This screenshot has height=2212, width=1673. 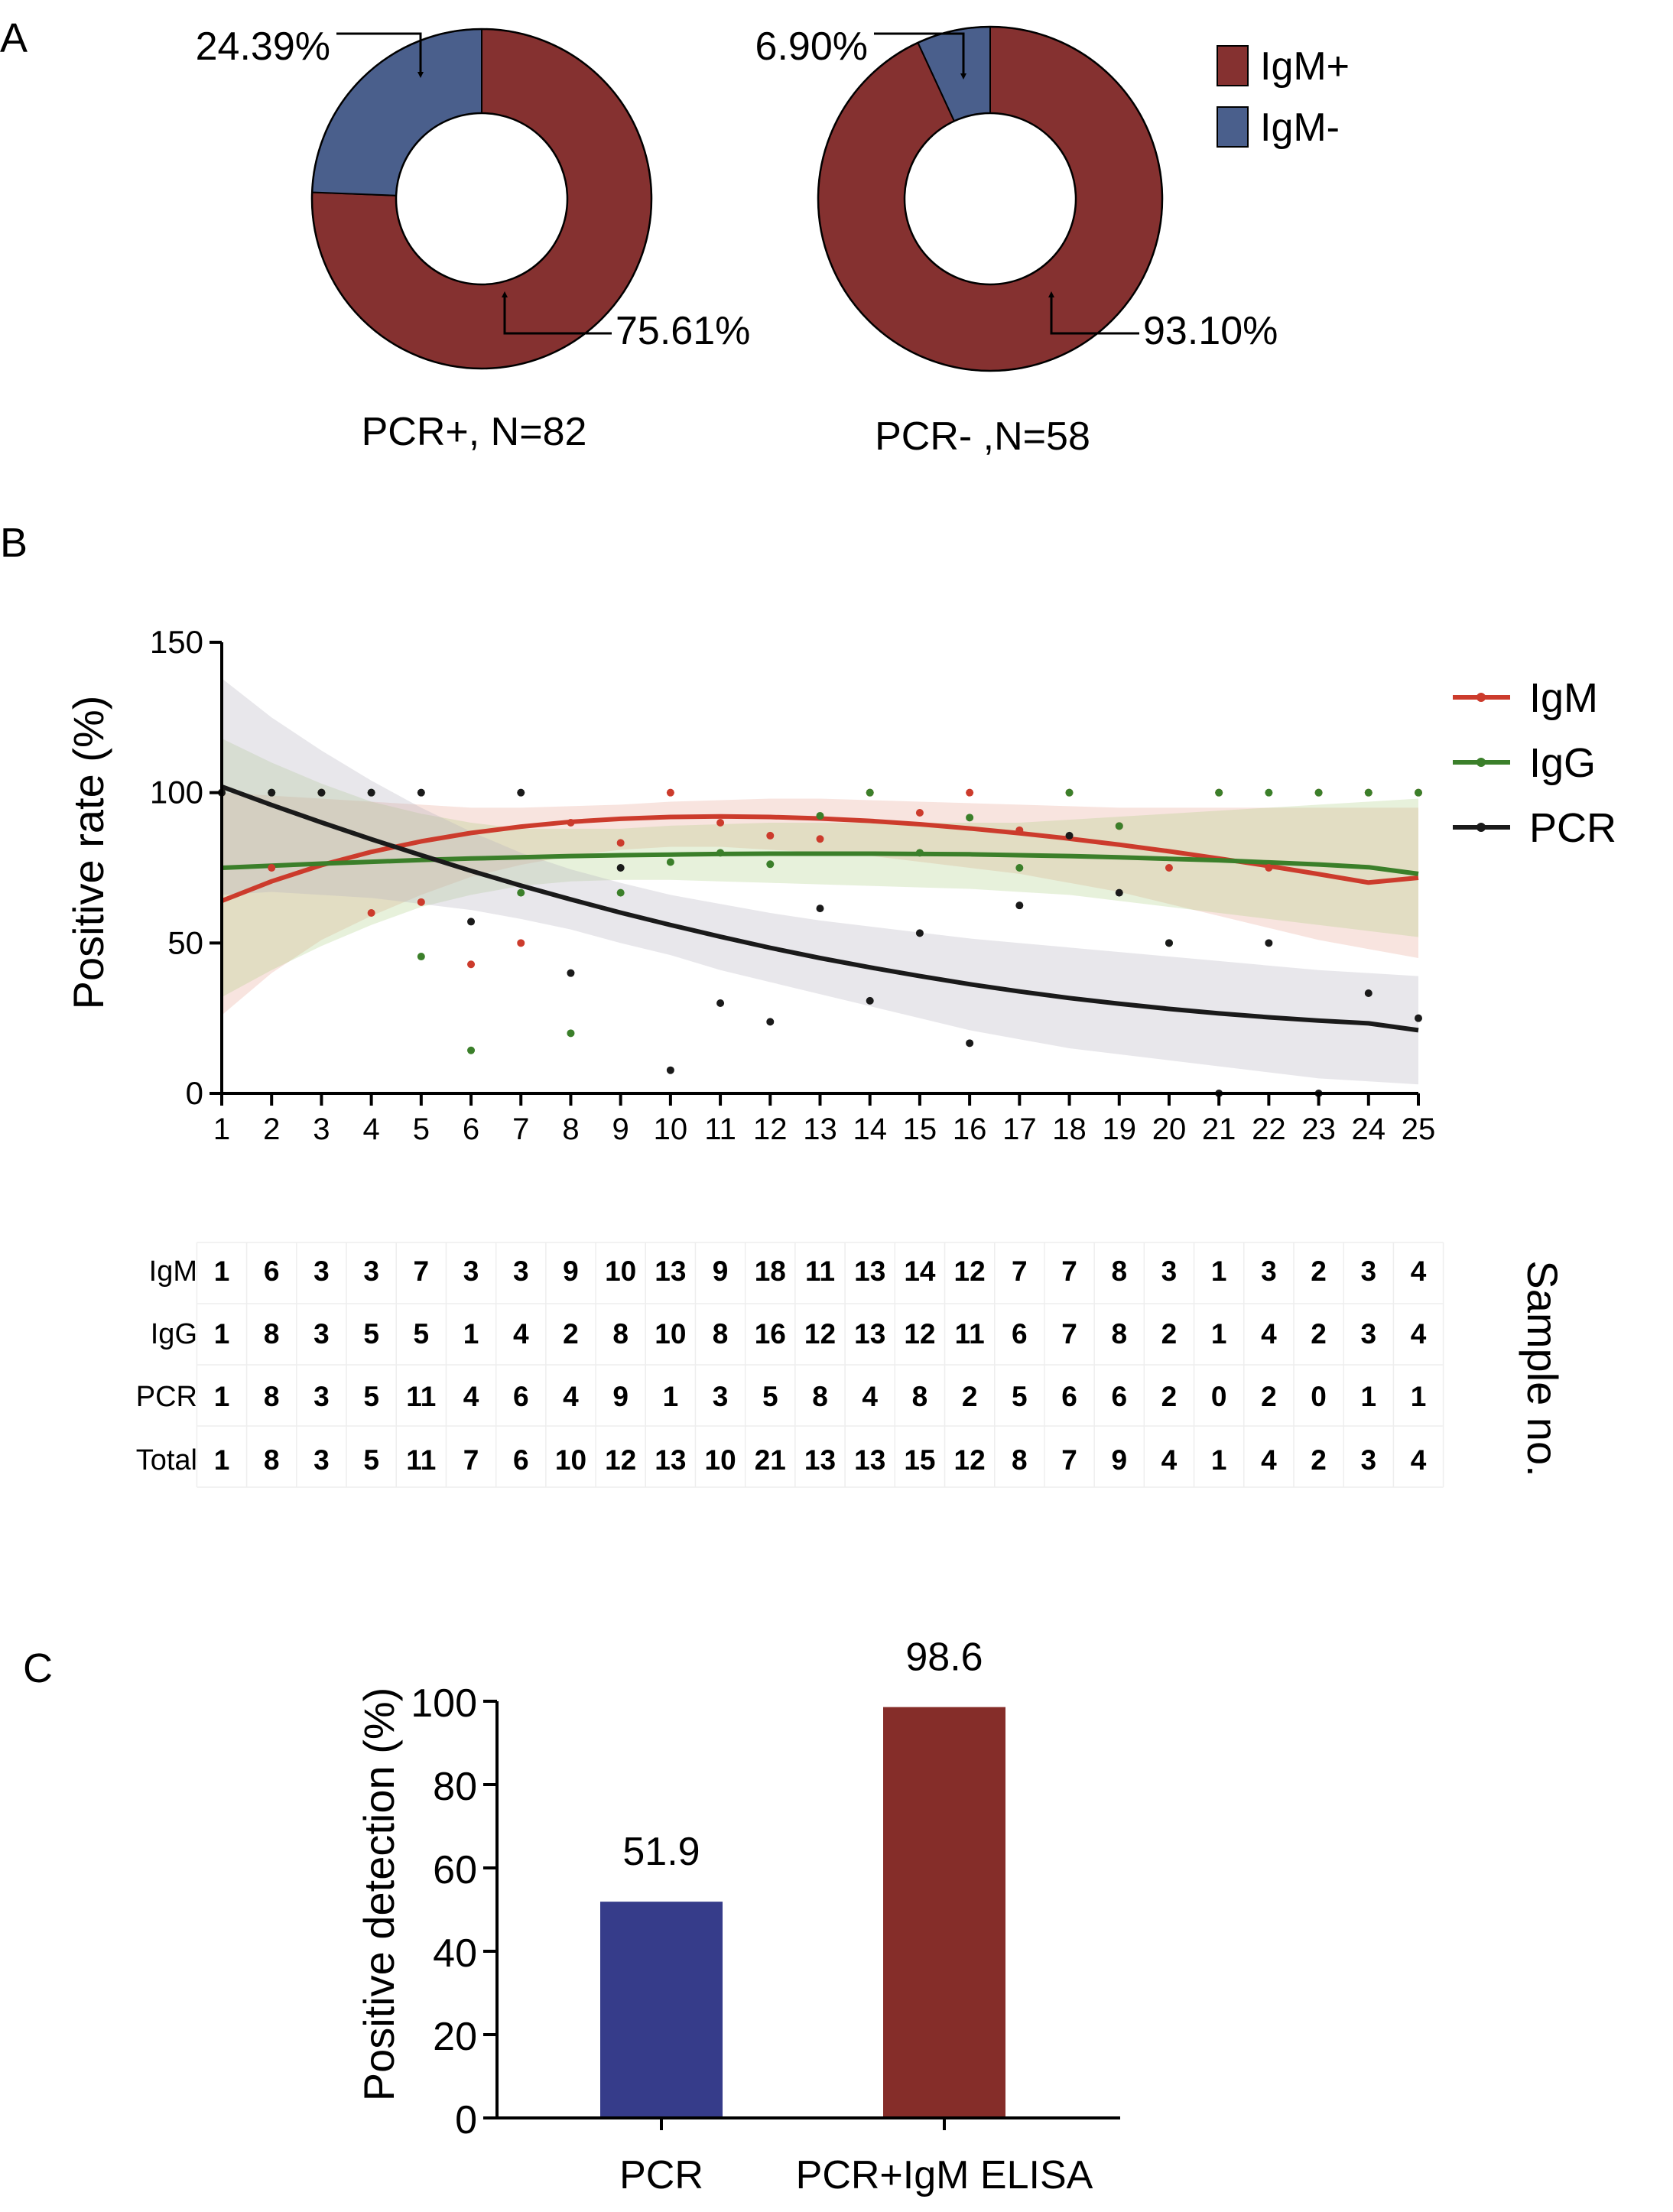 I want to click on x-tick-label: 22, so click(x=1269, y=1129).